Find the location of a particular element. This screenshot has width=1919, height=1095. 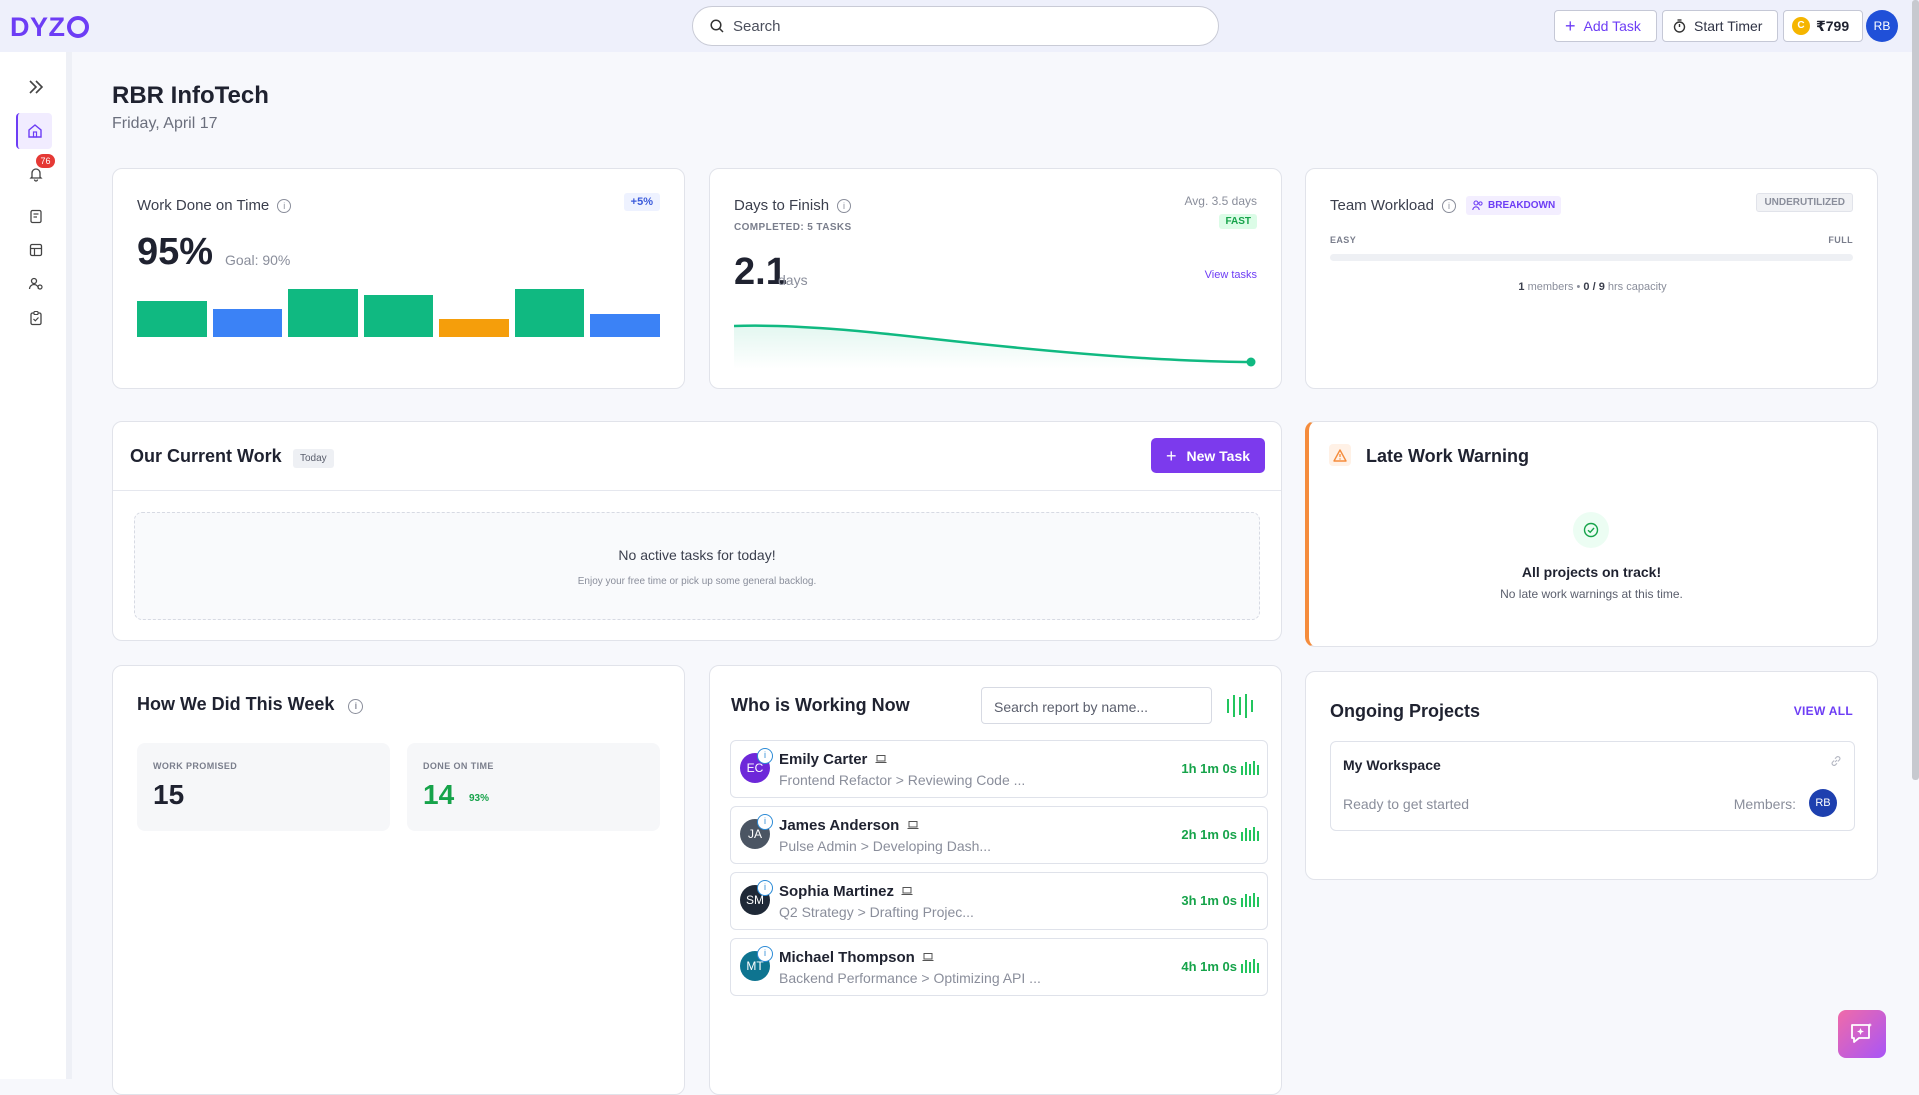

completed-tasks-label: COMPLETED: 5 TASKS is located at coordinates (793, 227).